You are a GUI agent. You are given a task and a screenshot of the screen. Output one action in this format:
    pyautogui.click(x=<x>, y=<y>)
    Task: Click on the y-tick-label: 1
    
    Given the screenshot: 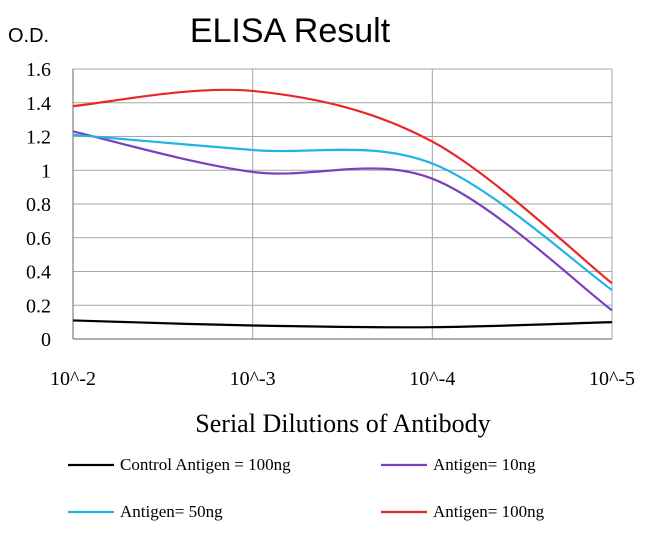 What is the action you would take?
    pyautogui.click(x=46, y=171)
    